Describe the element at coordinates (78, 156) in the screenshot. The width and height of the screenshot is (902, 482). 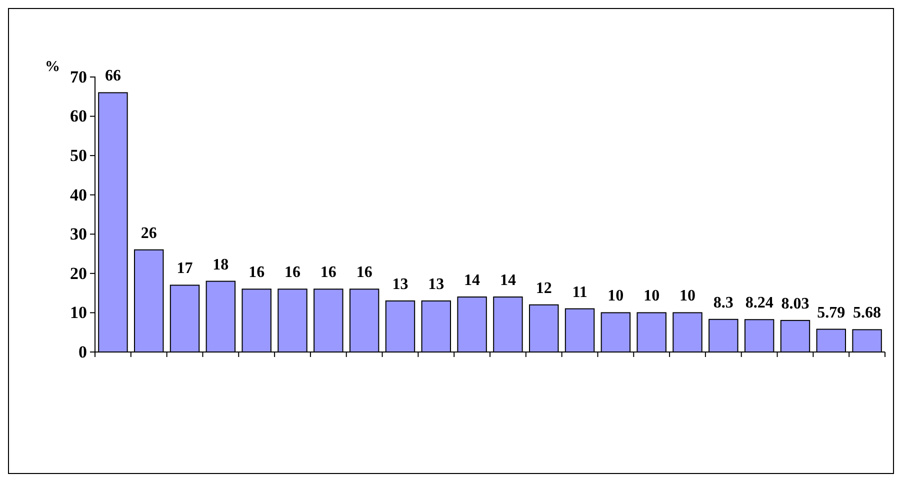
I see `y-tick-label: 50` at that location.